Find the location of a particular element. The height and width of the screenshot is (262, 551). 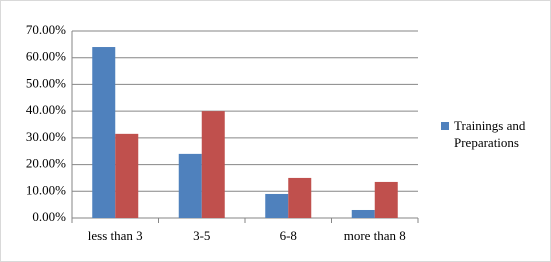

y-tick-label: 10.00% is located at coordinates (46, 189).